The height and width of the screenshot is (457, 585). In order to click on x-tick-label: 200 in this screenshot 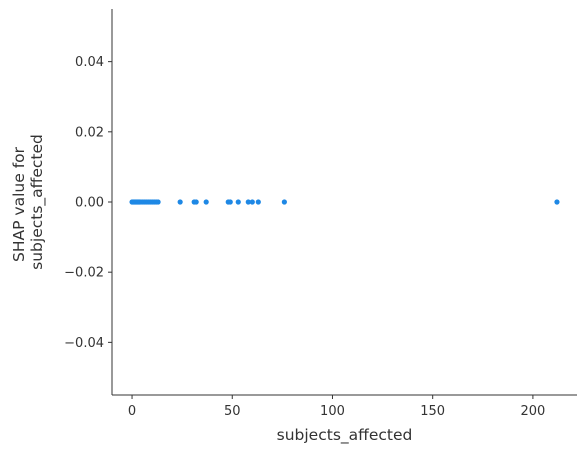, I will do `click(532, 411)`.